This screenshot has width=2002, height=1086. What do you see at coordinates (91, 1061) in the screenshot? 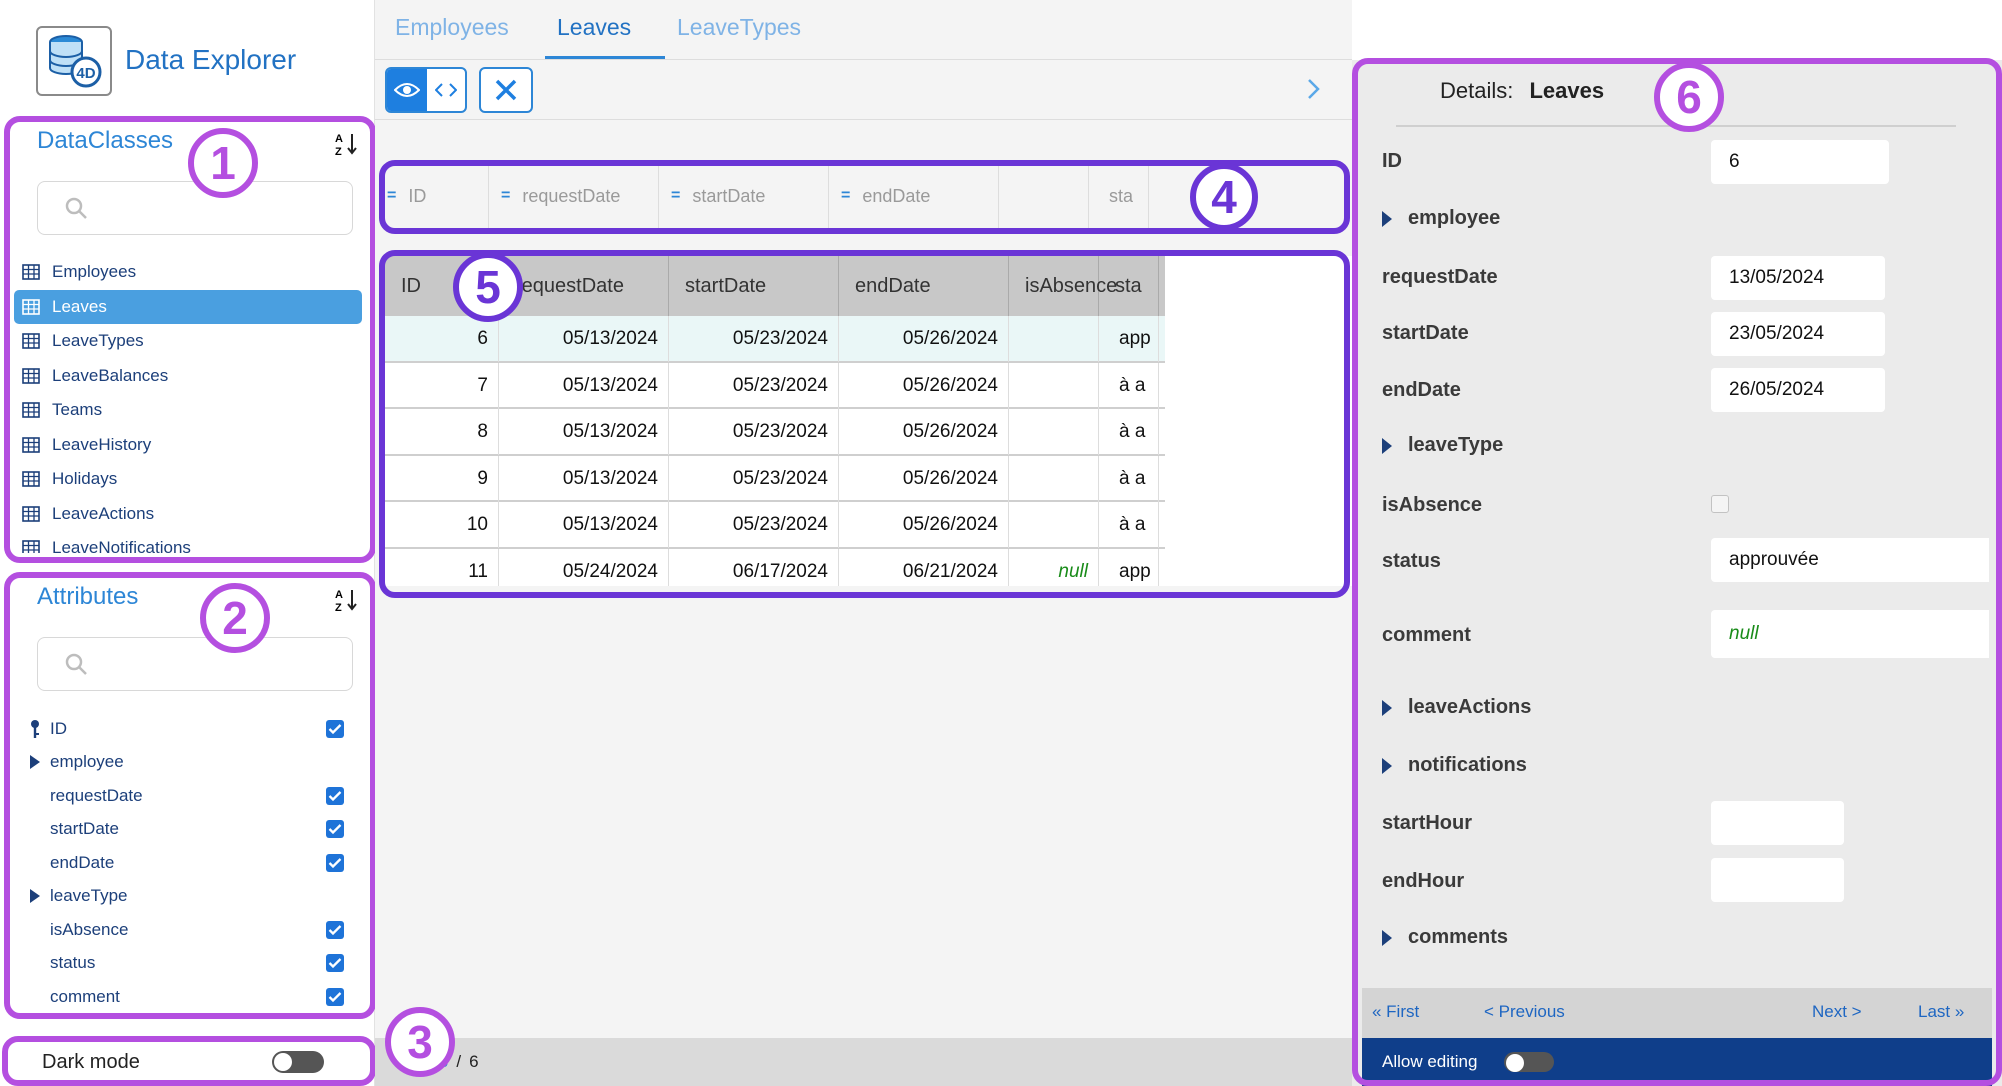
I see `darkmode-label: Dark mode` at bounding box center [91, 1061].